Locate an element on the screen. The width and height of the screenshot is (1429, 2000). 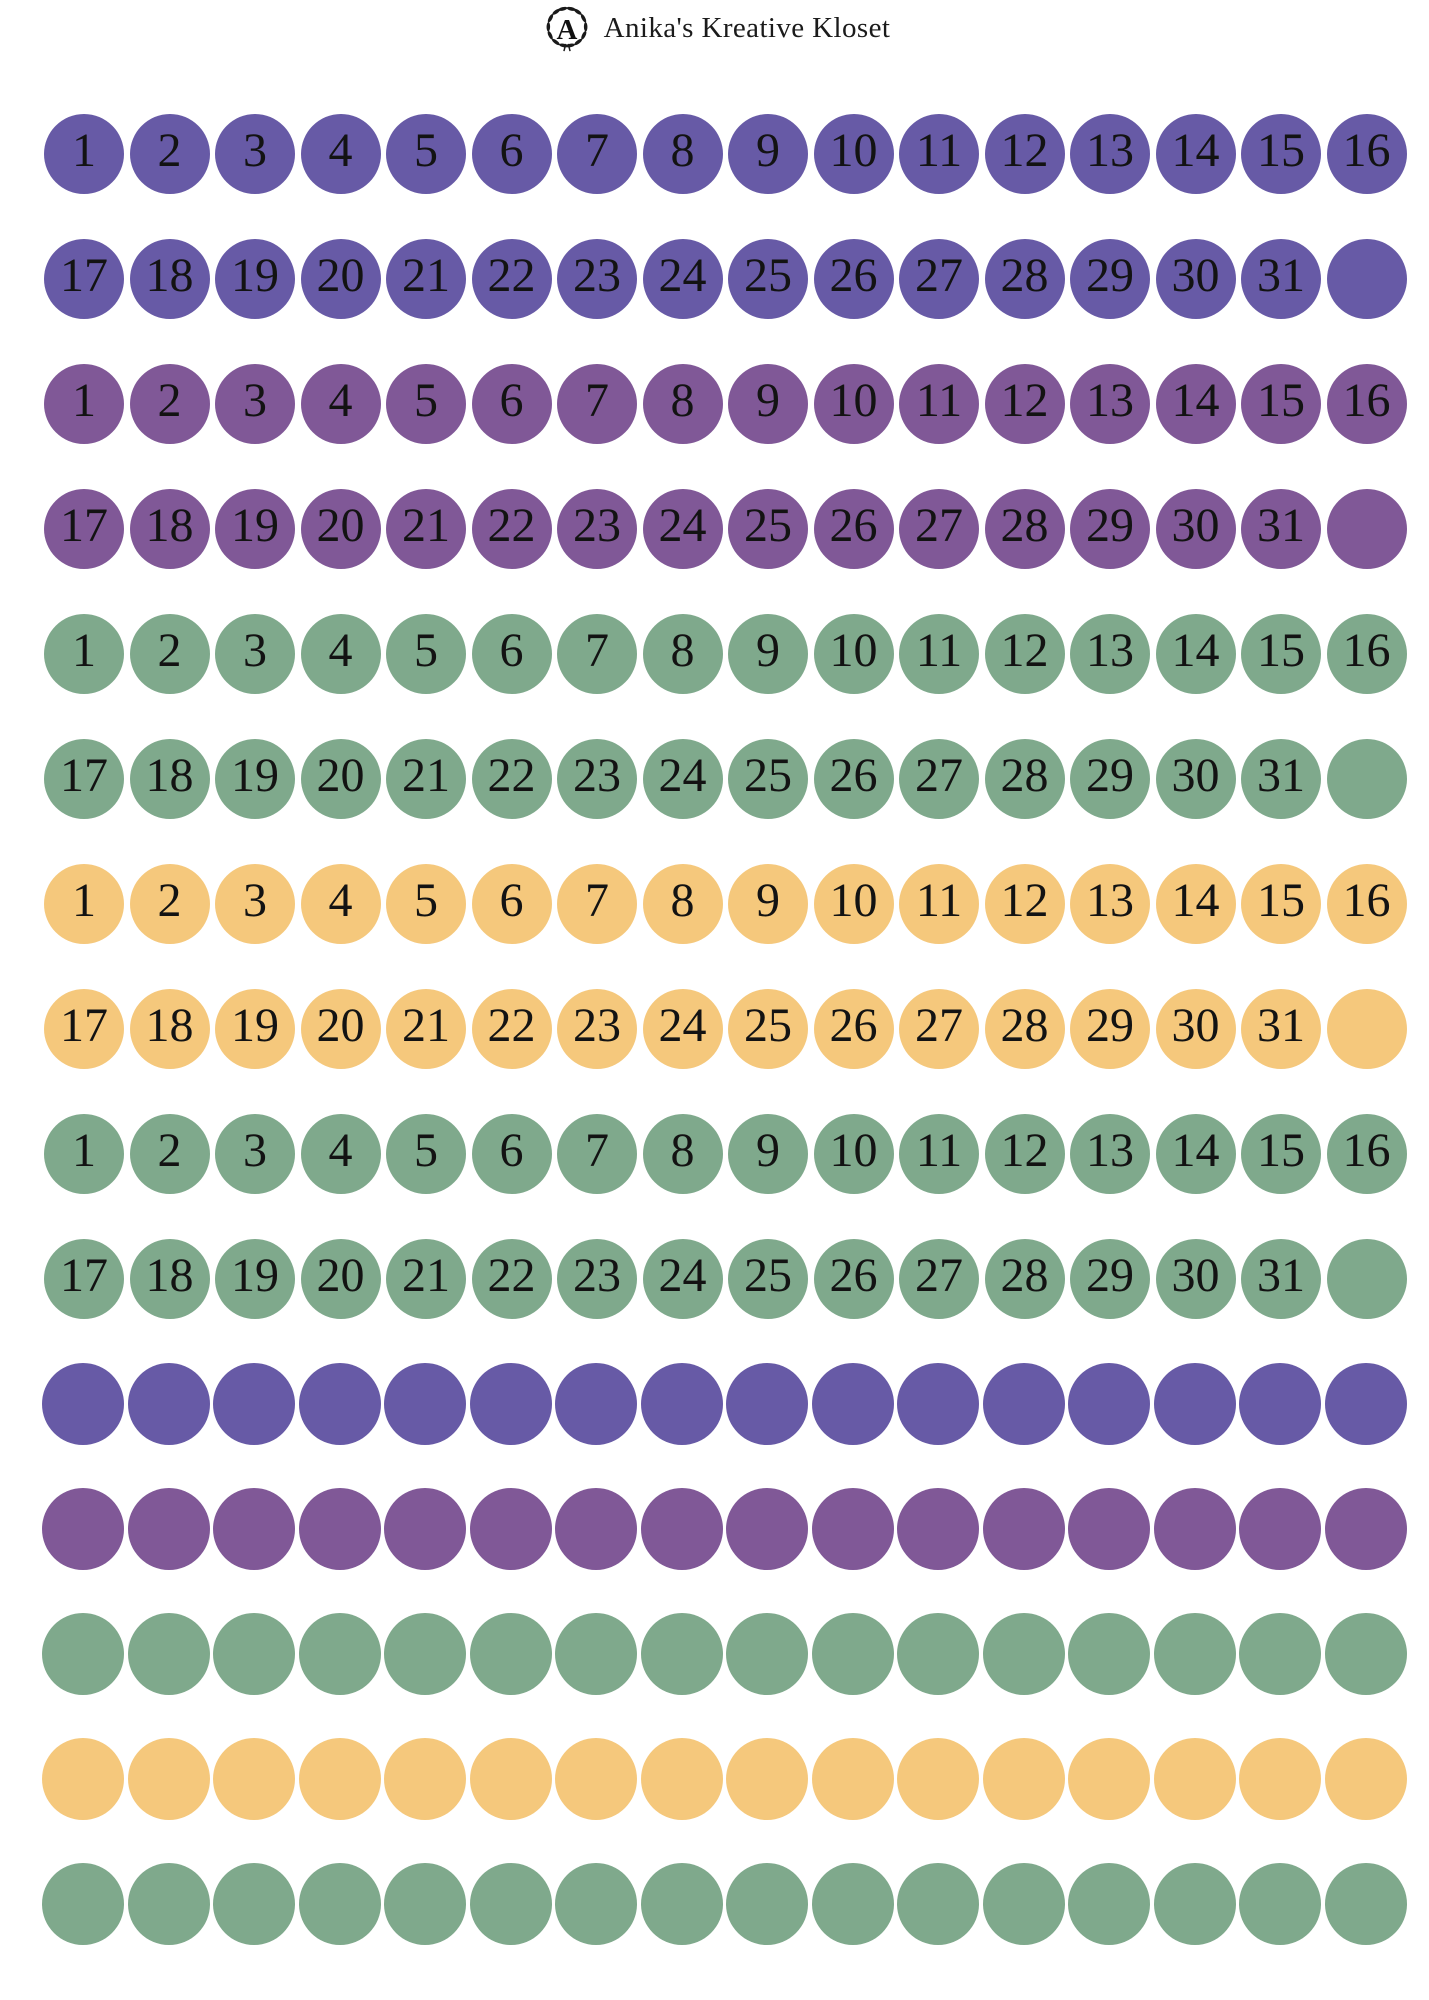
date-sticker-7: 7 is located at coordinates (597, 654).